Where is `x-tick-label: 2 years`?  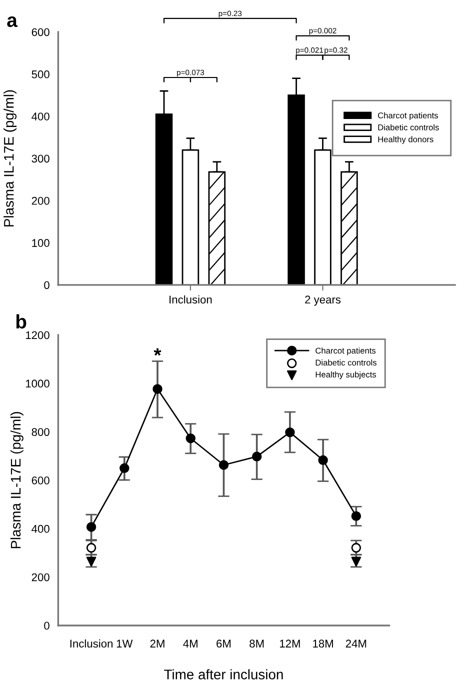 x-tick-label: 2 years is located at coordinates (323, 301).